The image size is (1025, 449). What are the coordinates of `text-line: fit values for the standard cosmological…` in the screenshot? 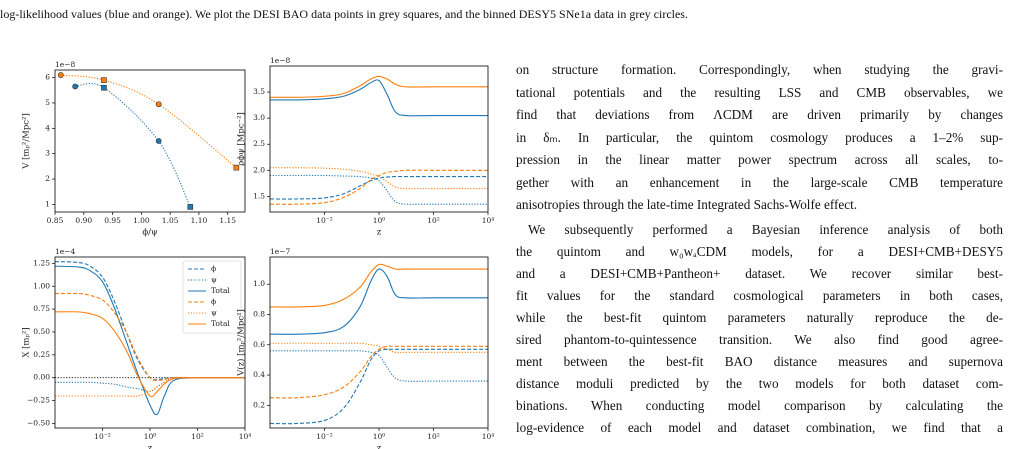 It's located at (759, 295).